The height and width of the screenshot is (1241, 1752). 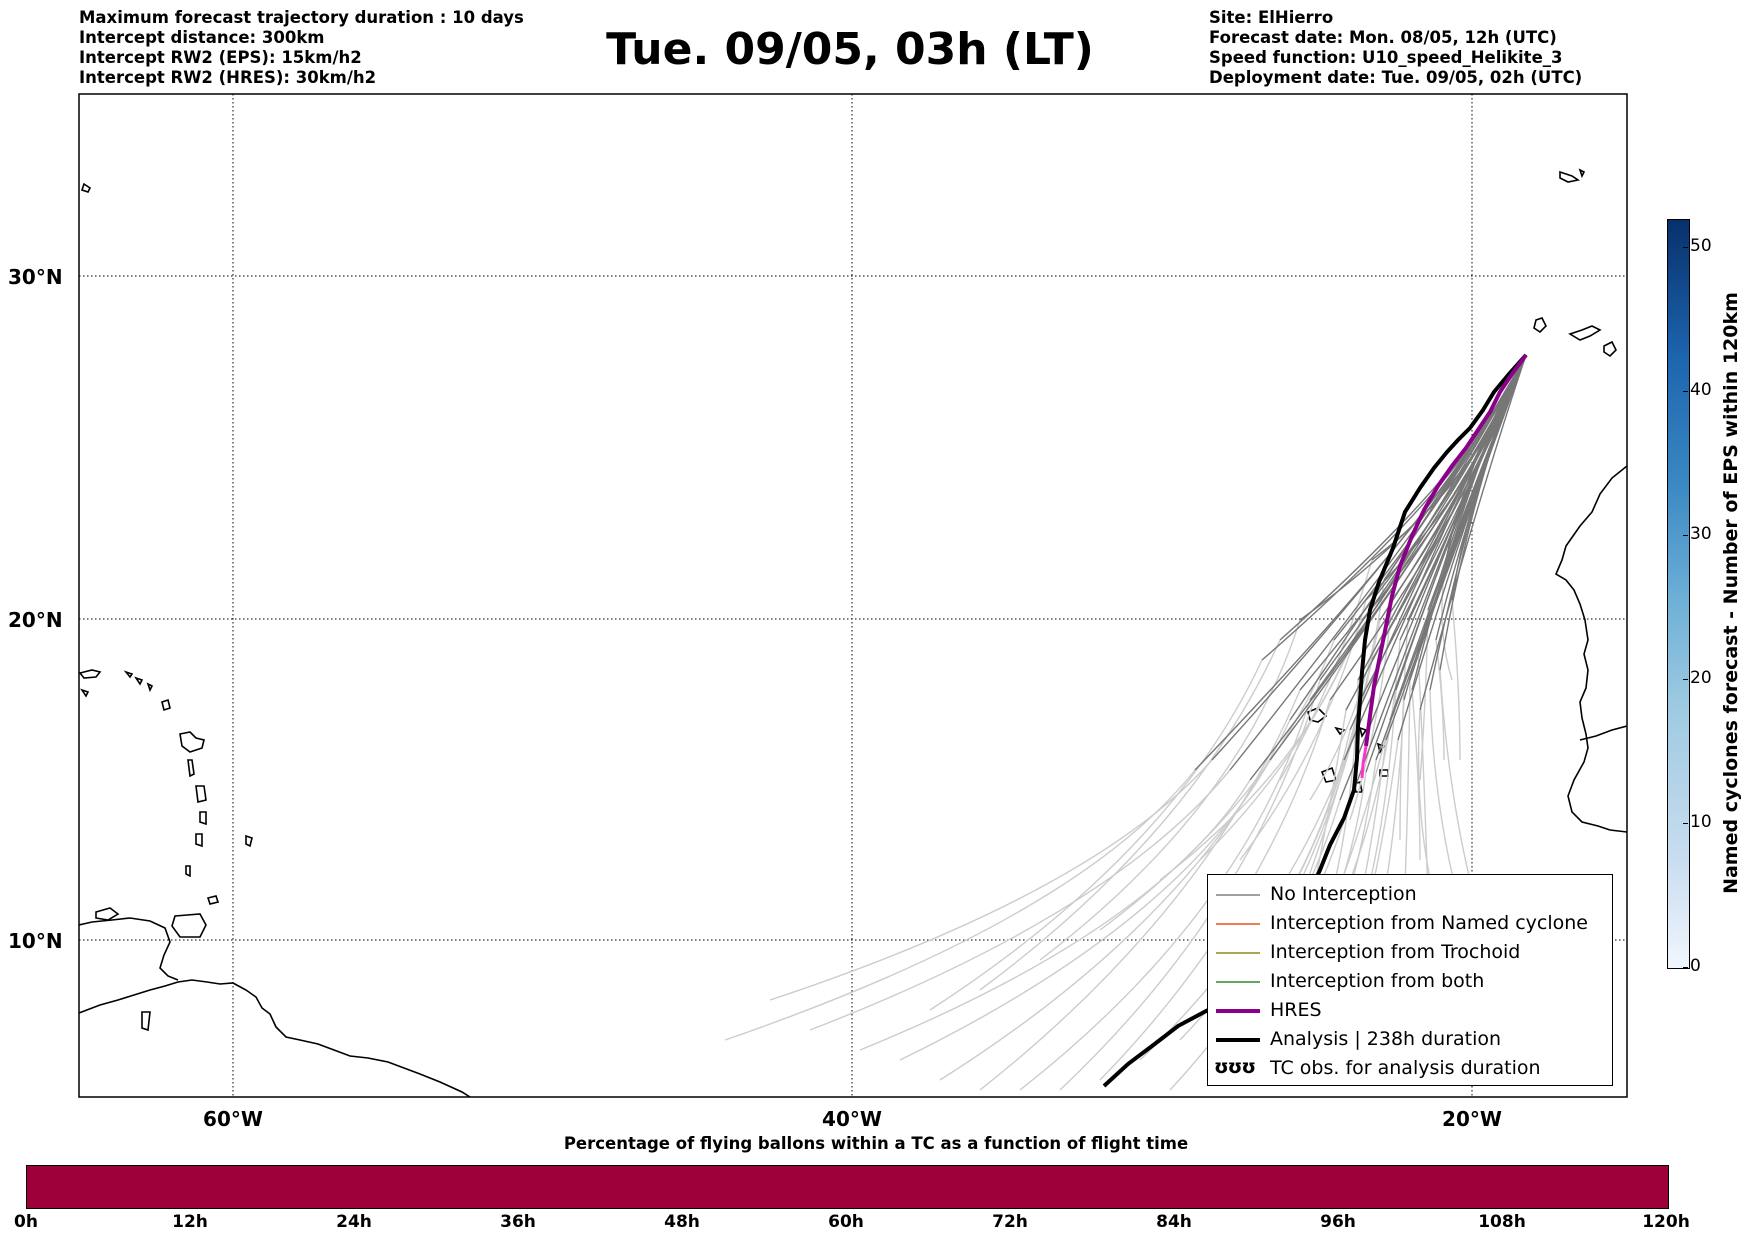 I want to click on legend-label: No Interception, so click(x=1343, y=894).